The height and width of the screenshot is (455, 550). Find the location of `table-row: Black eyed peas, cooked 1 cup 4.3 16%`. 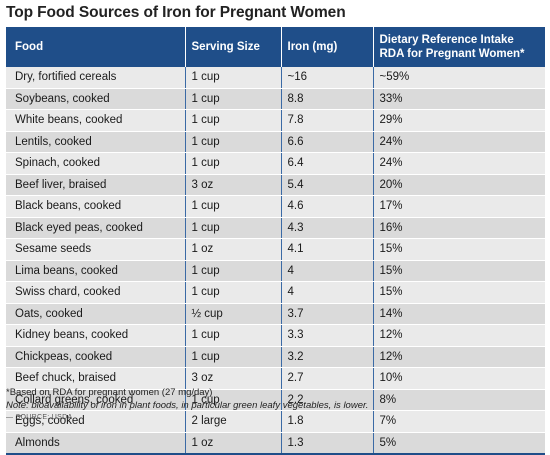

table-row: Black eyed peas, cooked 1 cup 4.3 16% is located at coordinates (275, 228).